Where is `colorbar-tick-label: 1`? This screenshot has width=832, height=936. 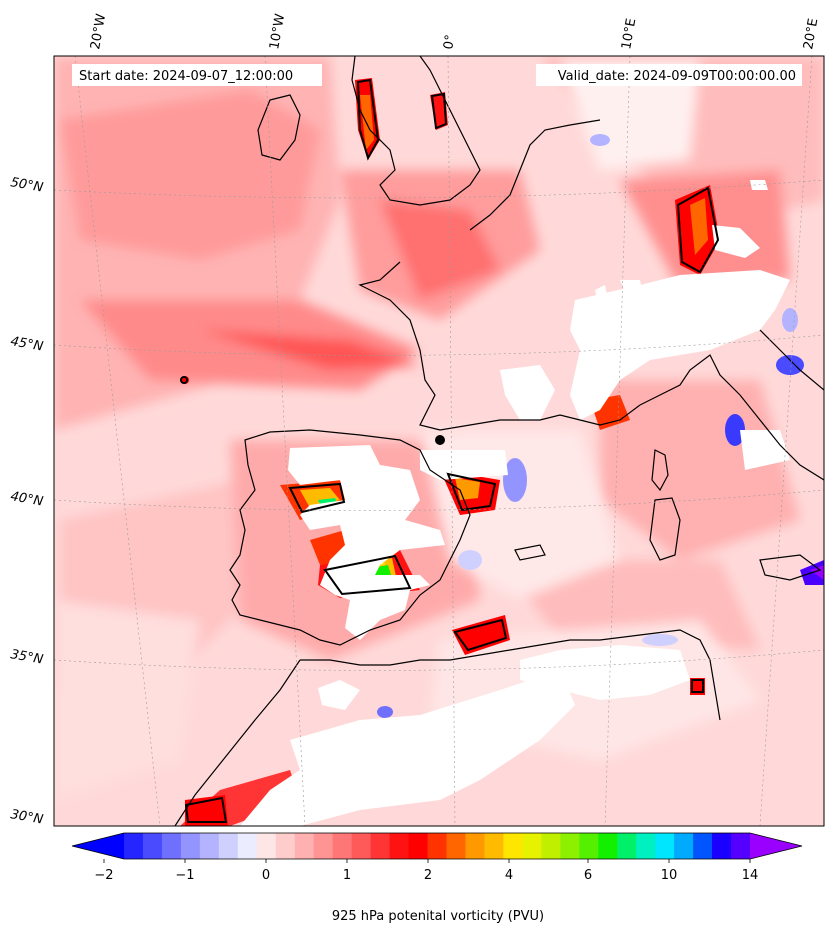 colorbar-tick-label: 1 is located at coordinates (347, 875).